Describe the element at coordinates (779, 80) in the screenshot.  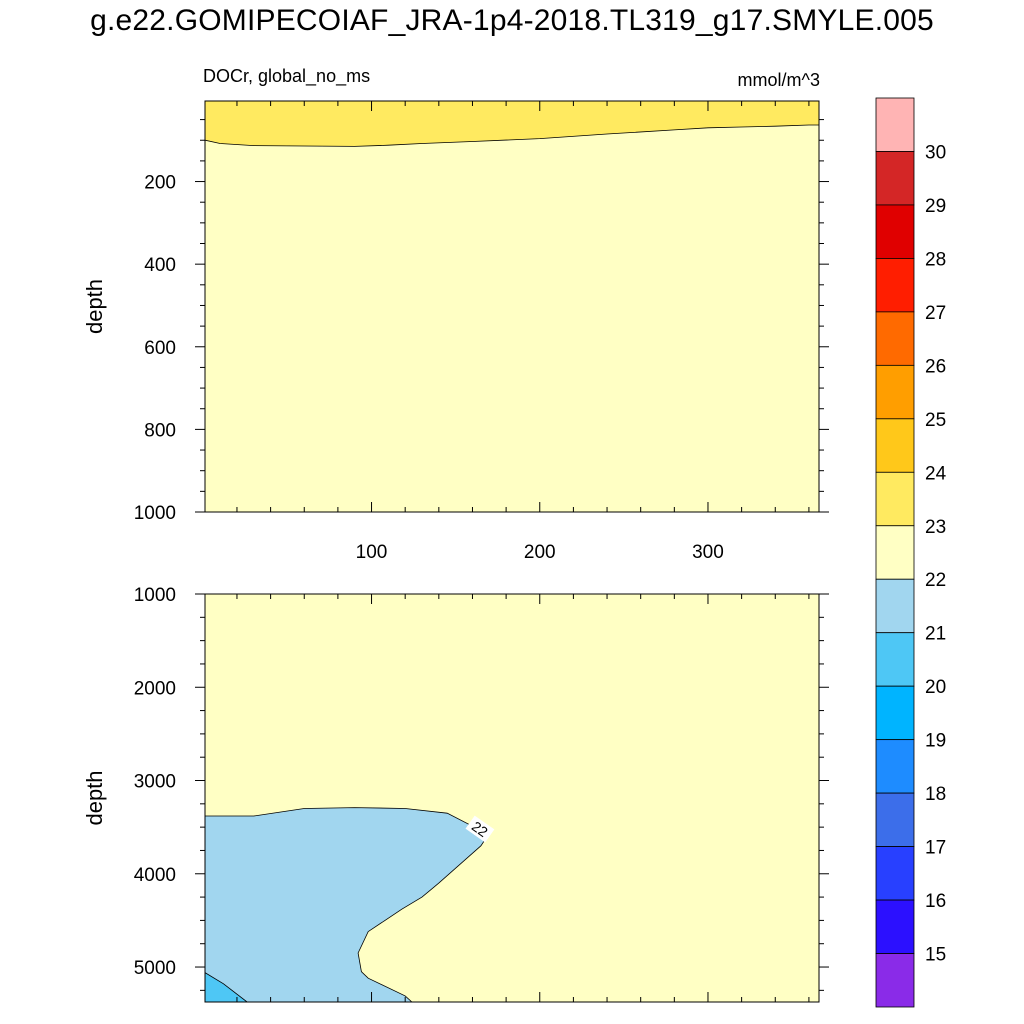
I see `units-label: mmol/m^3` at that location.